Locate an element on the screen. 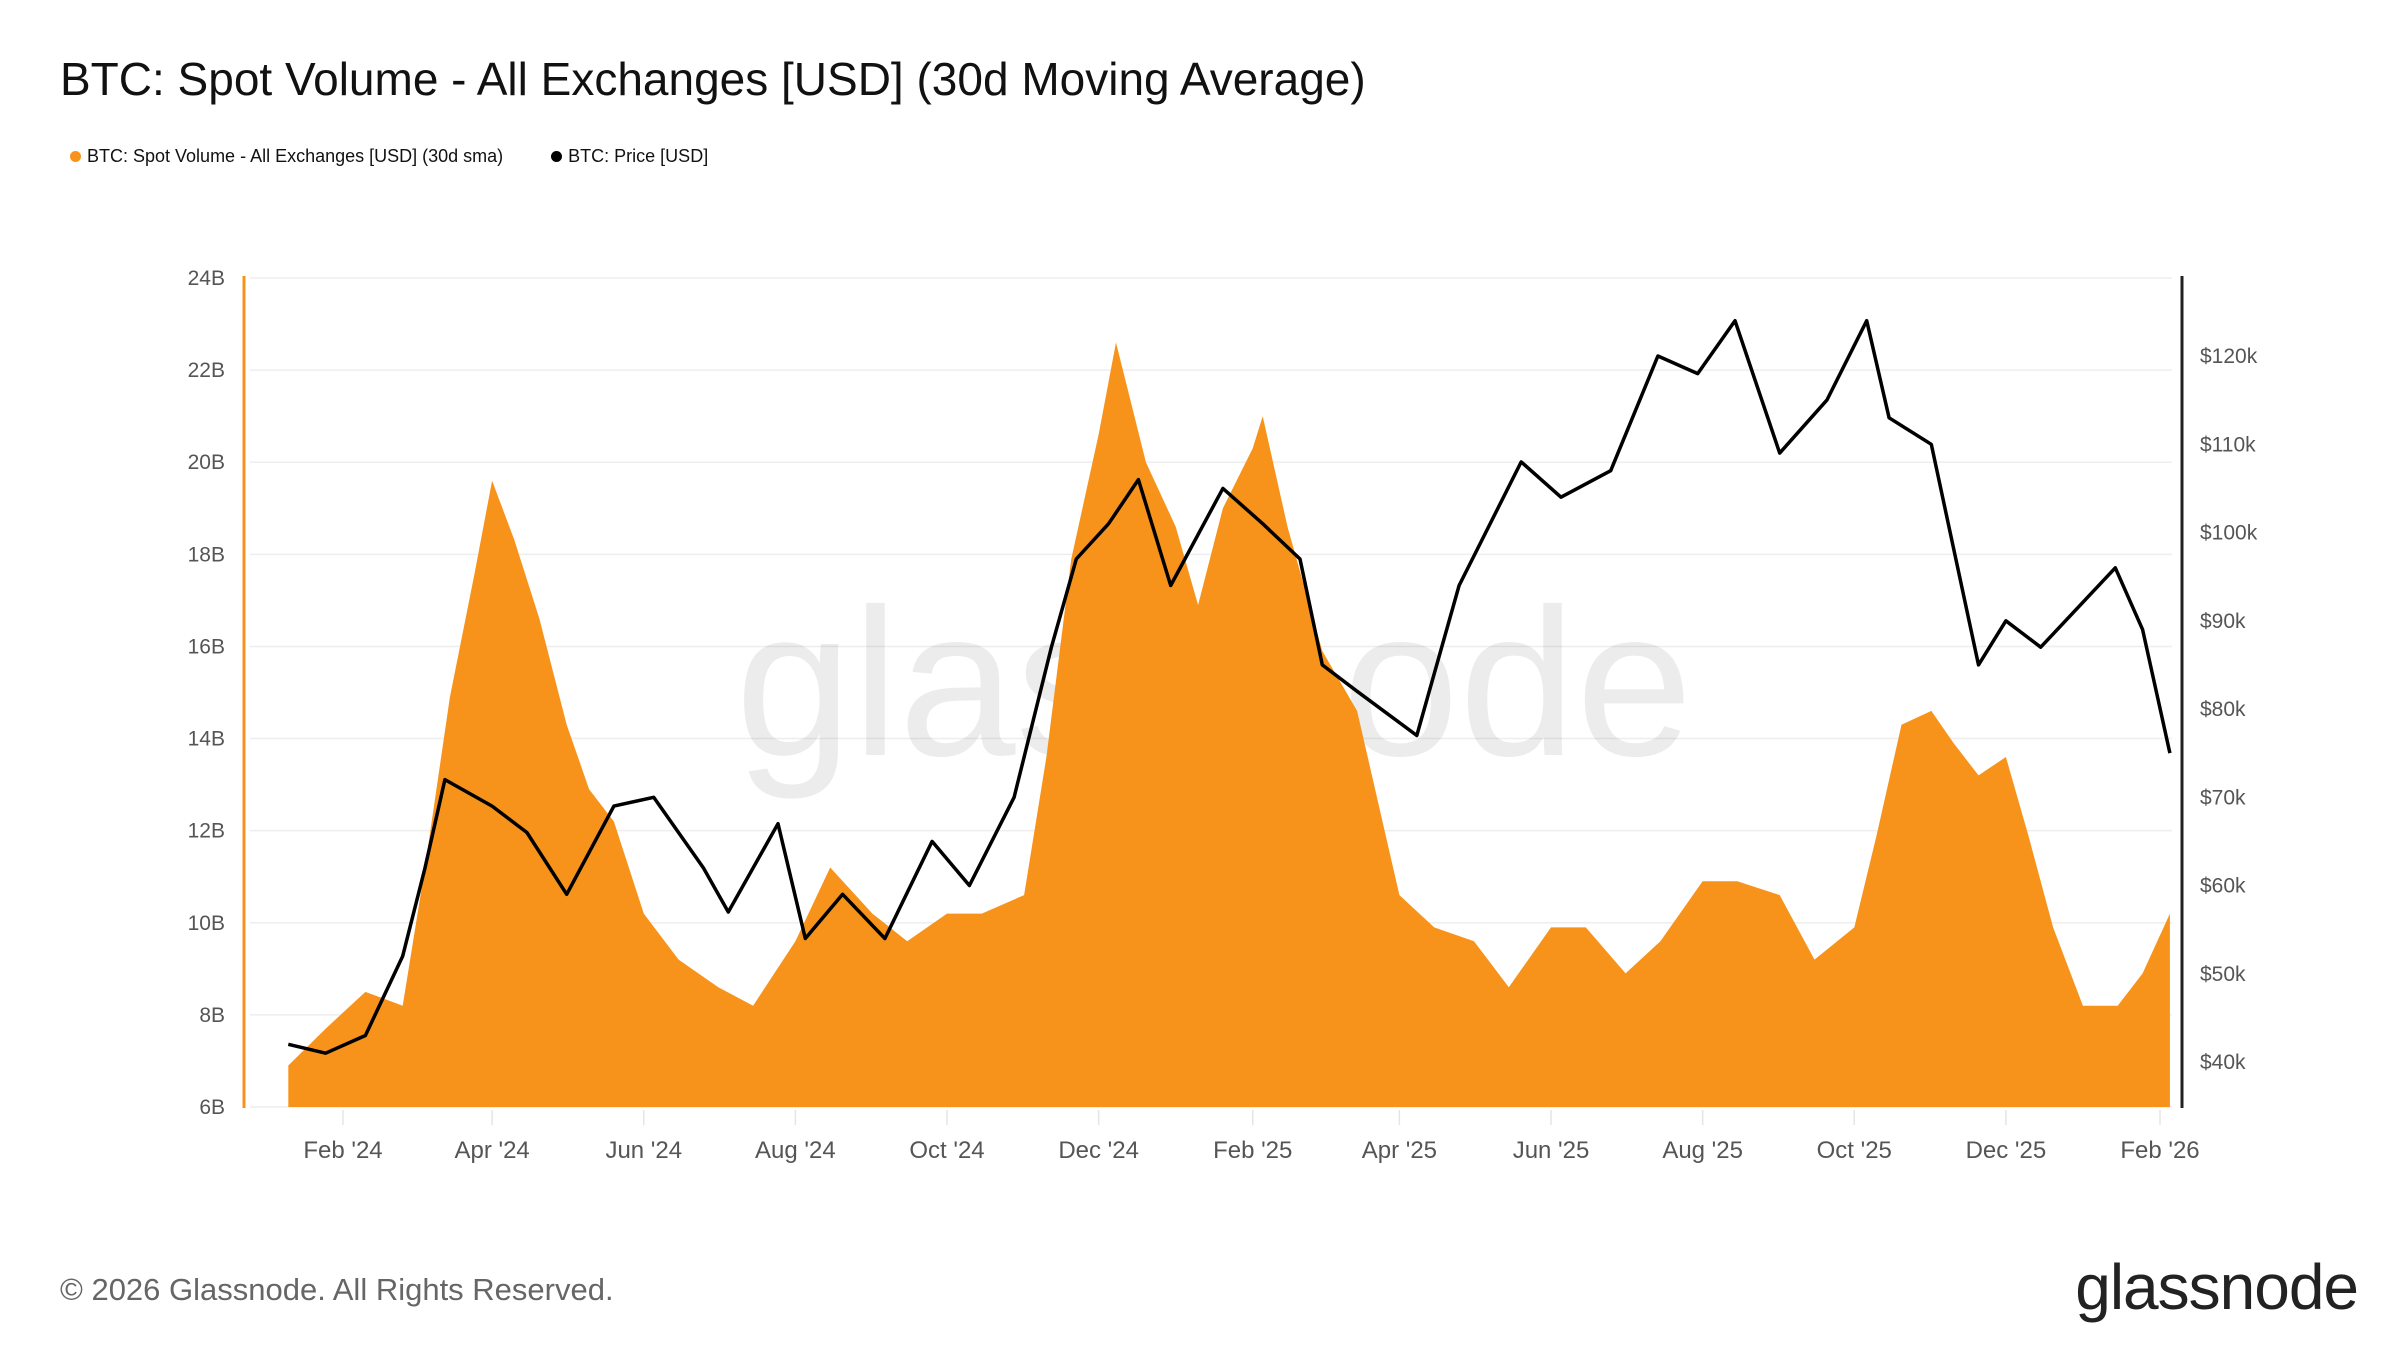 Image resolution: width=2400 pixels, height=1350 pixels. x-tick-label: Jun '24 is located at coordinates (643, 1150).